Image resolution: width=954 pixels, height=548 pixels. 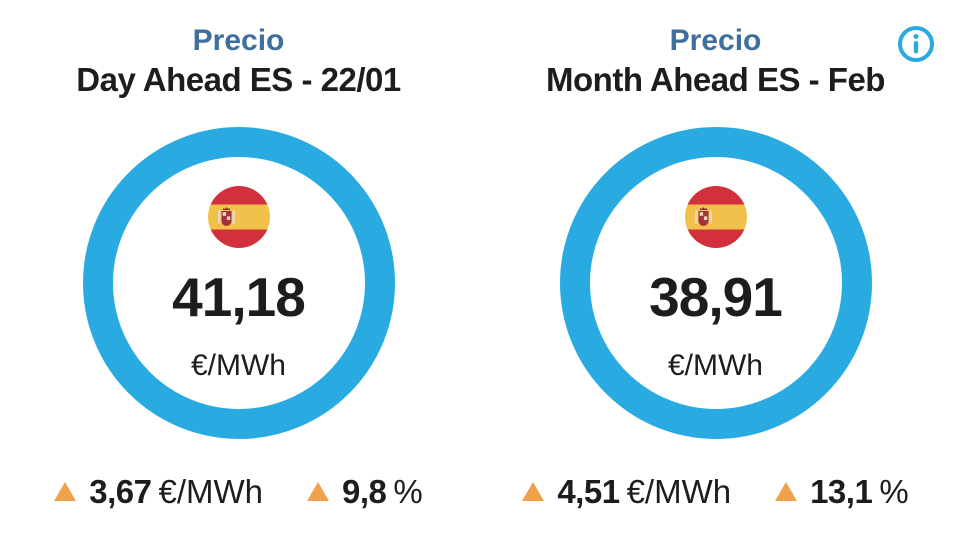 I want to click on delta-percent: 13,1 %, so click(x=842, y=491).